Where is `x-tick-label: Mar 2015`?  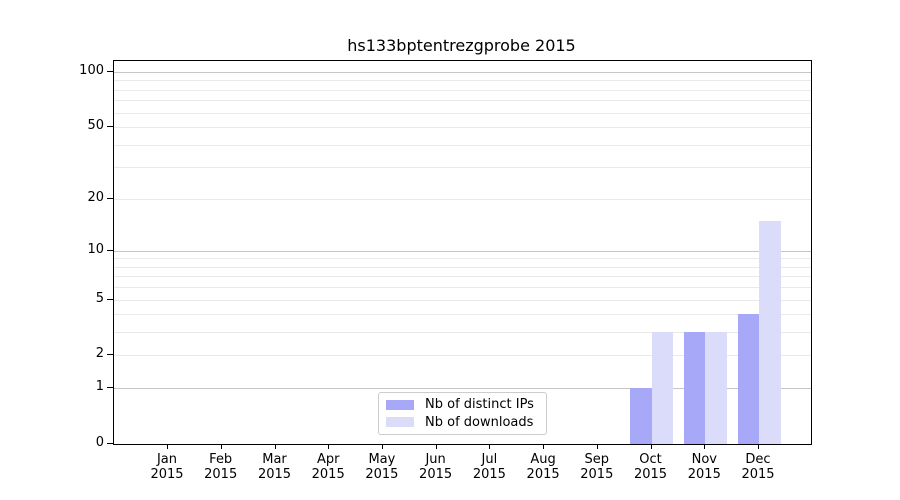
x-tick-label: Mar 2015 is located at coordinates (275, 467).